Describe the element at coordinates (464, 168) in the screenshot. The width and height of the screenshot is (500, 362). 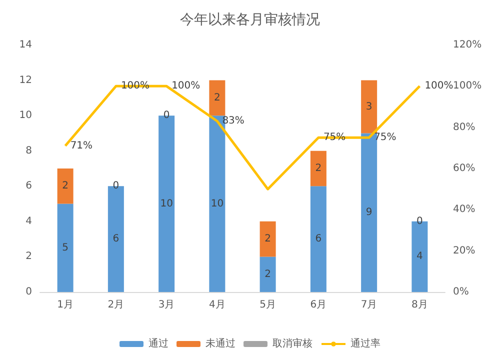
I see `y2-tick-label: 60%` at that location.